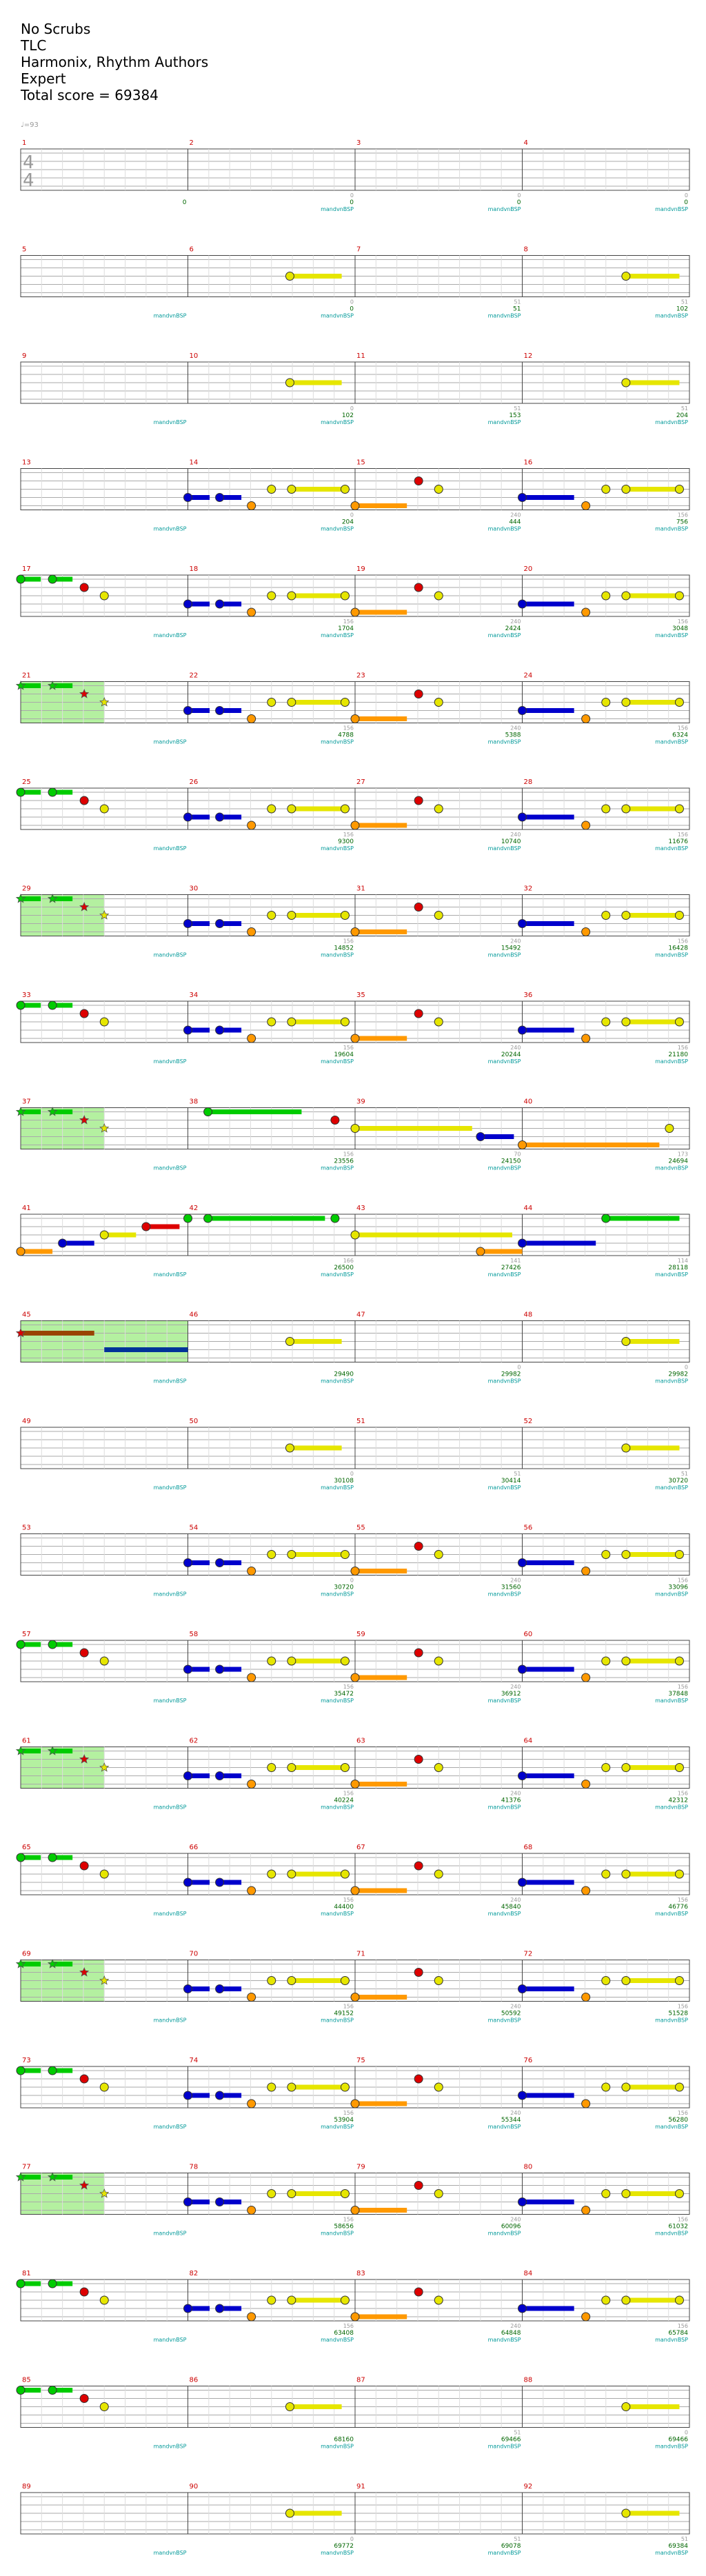 This screenshot has width=706, height=2576. I want to click on measure-number: 14, so click(194, 463).